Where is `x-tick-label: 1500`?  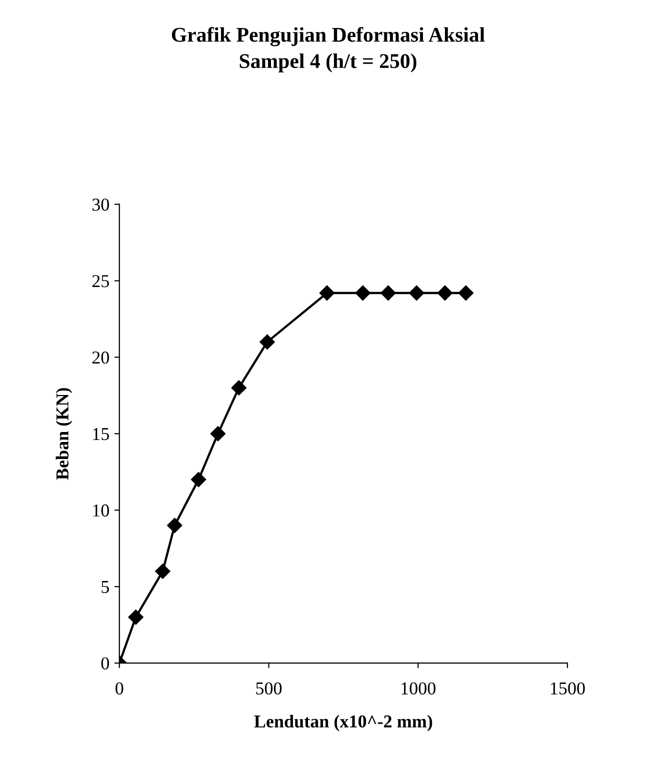
x-tick-label: 1500 is located at coordinates (567, 688).